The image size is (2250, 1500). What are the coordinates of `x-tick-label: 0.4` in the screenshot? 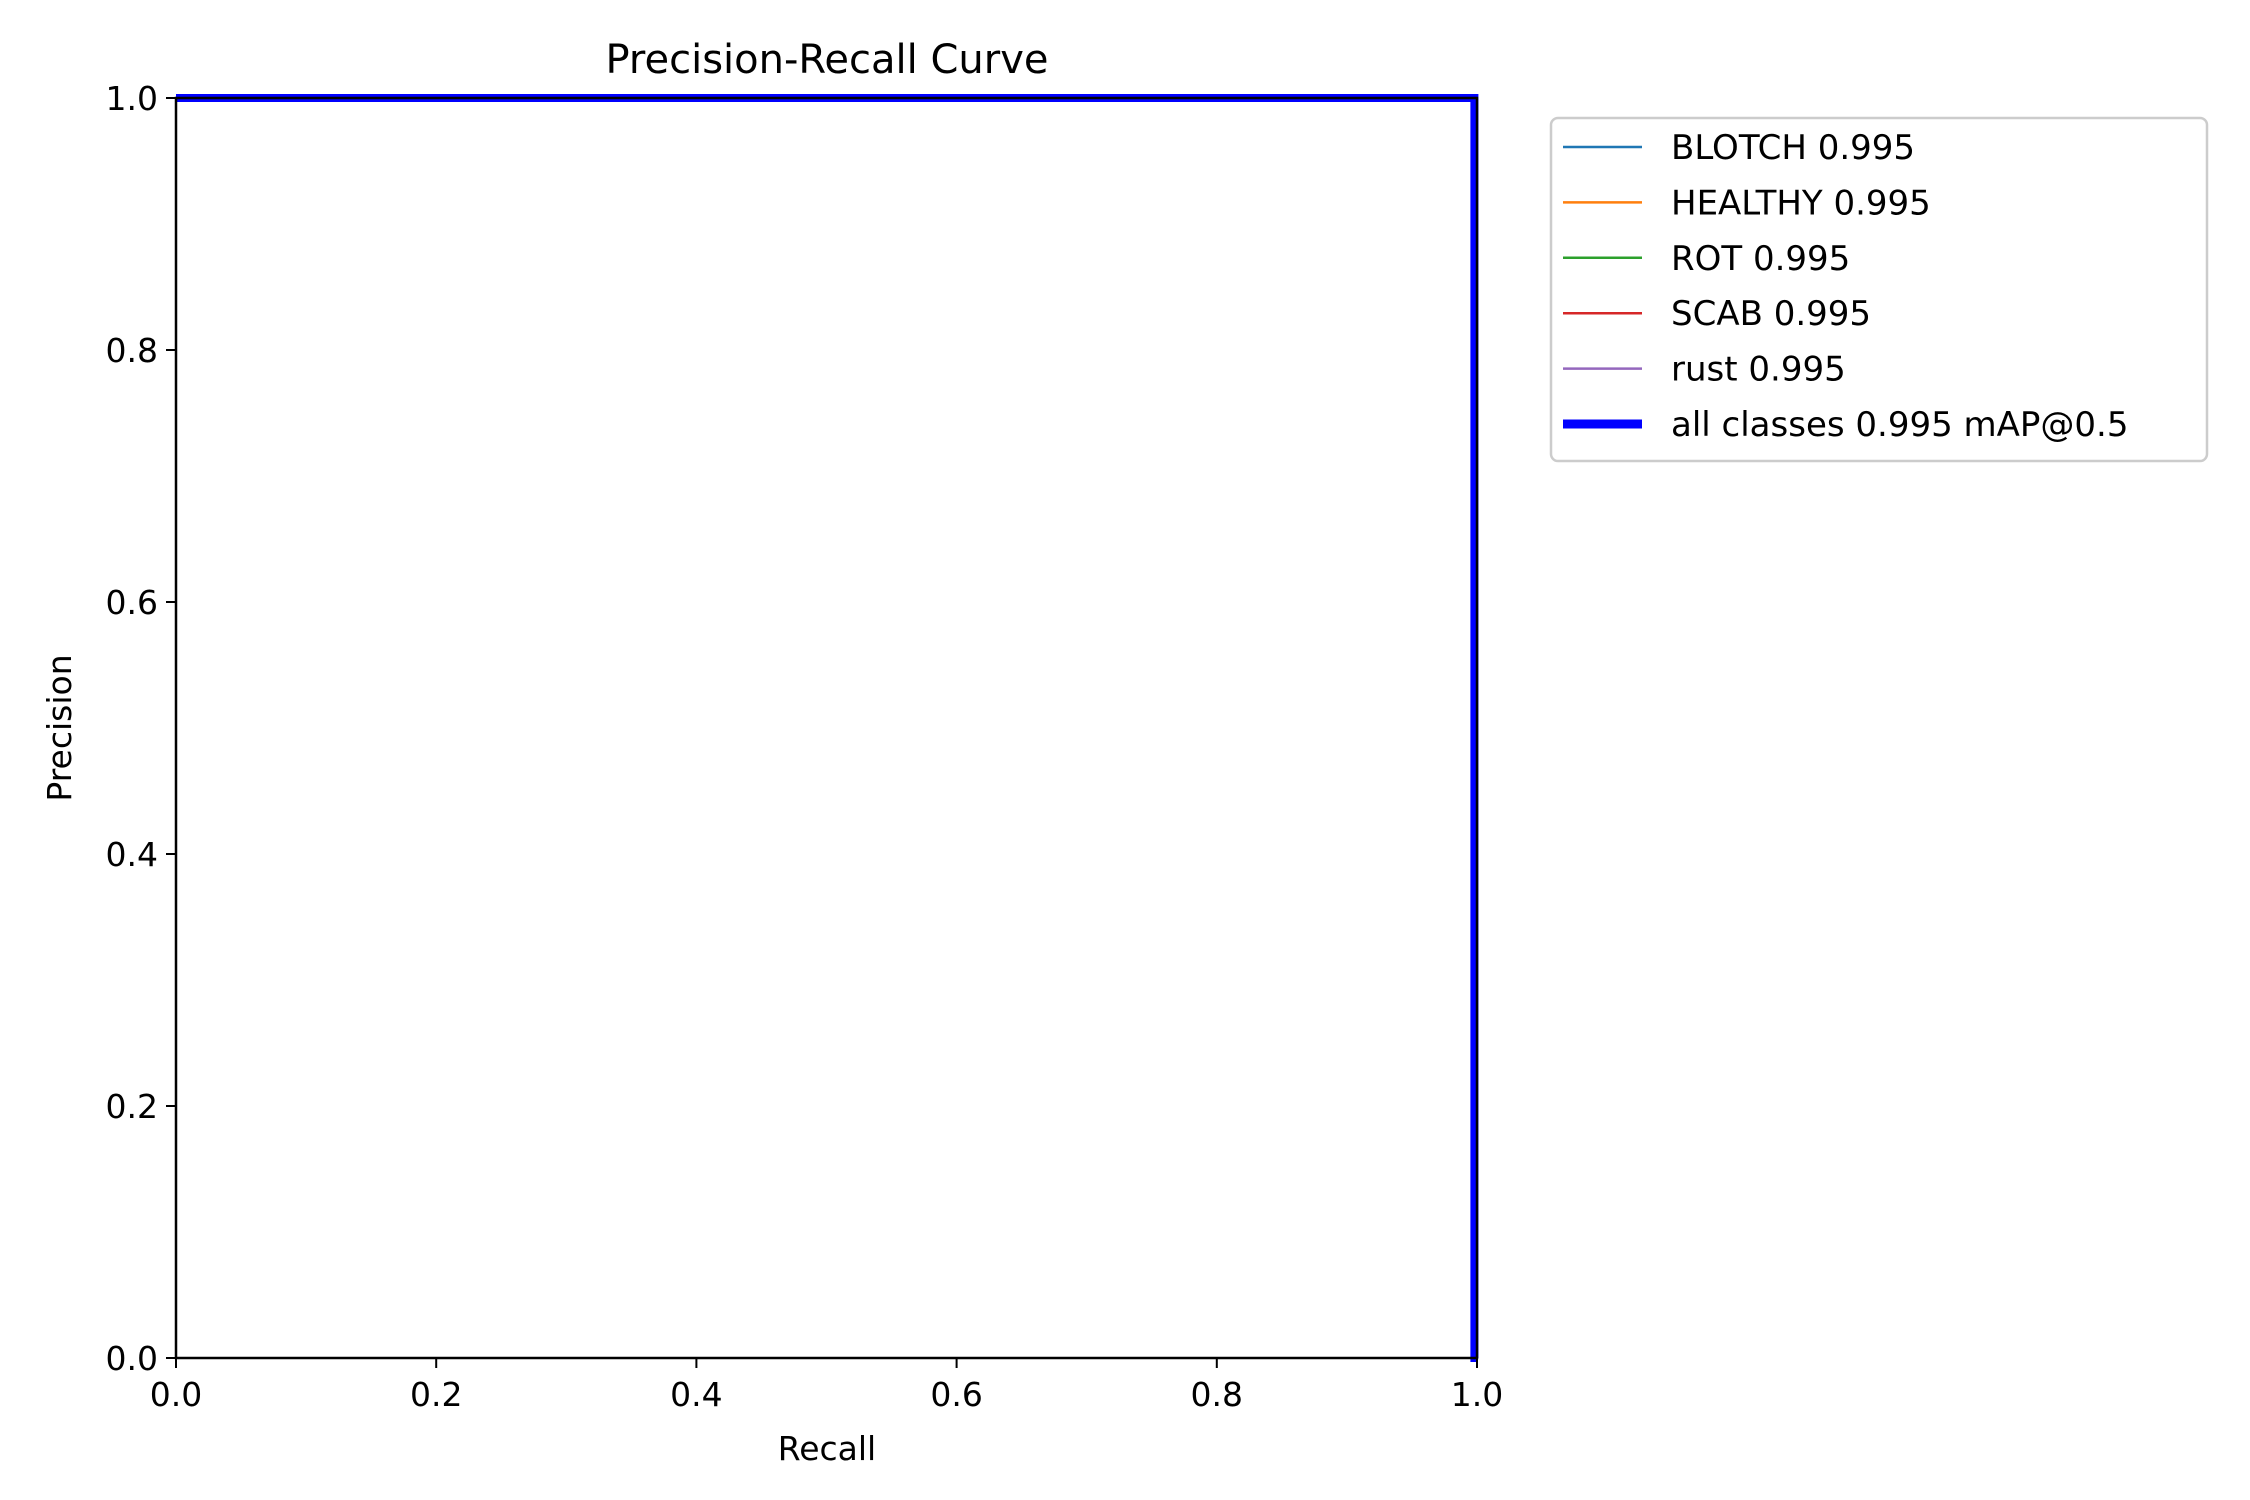 It's located at (696, 1394).